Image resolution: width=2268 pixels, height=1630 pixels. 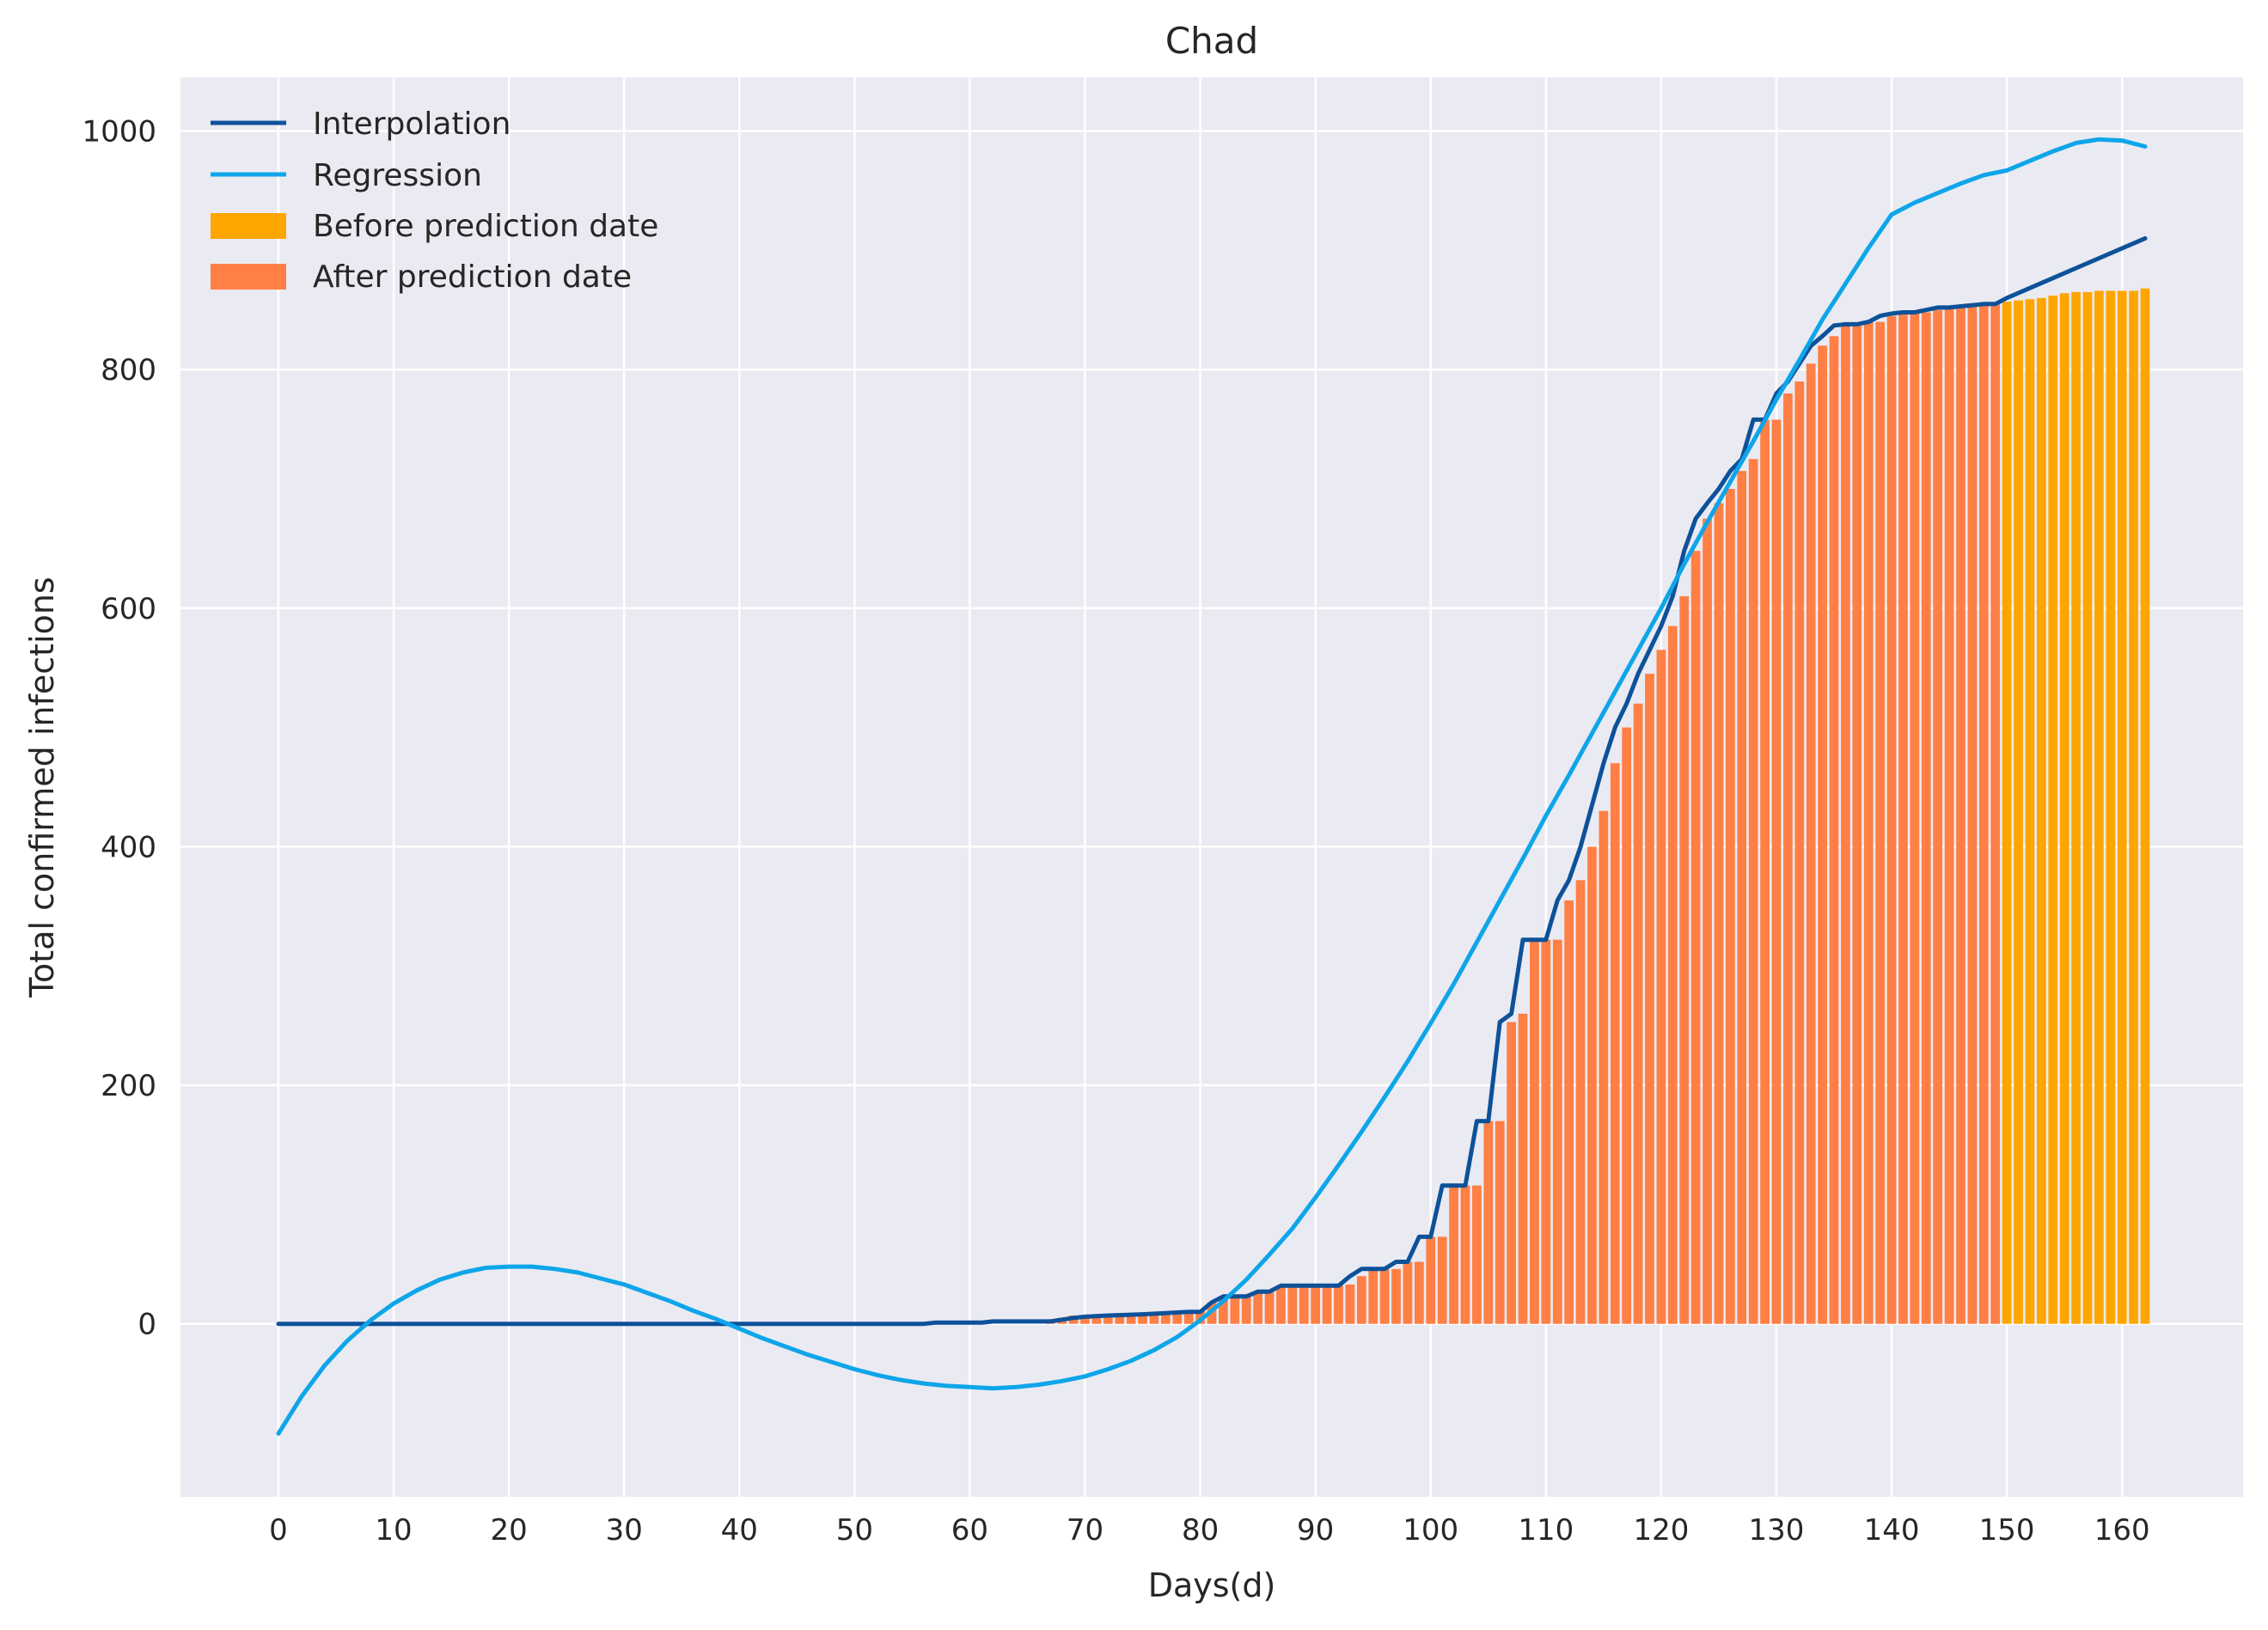 What do you see at coordinates (1211, 41) in the screenshot?
I see `chart-title: Chad` at bounding box center [1211, 41].